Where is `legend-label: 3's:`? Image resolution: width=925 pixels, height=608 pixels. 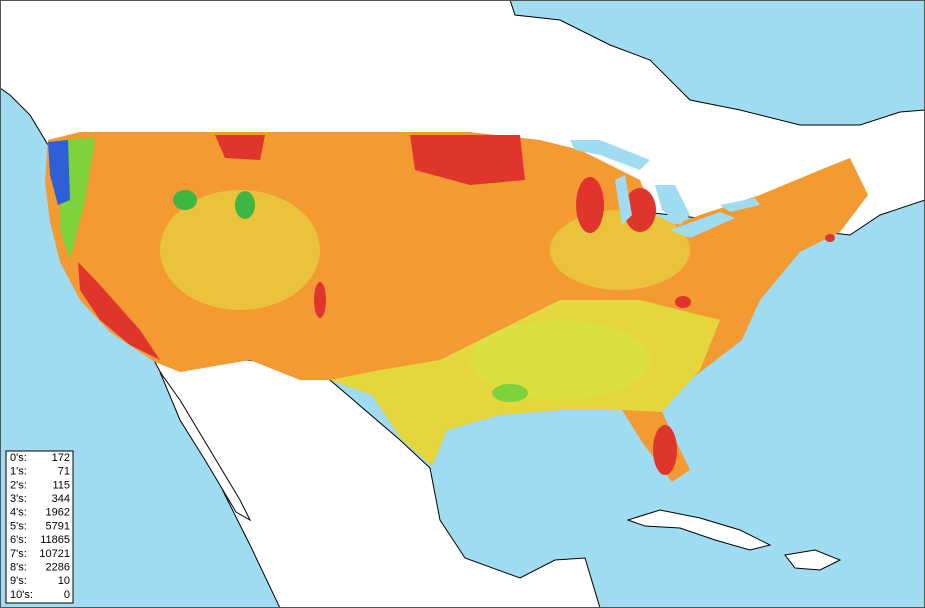
legend-label: 3's: is located at coordinates (18, 499).